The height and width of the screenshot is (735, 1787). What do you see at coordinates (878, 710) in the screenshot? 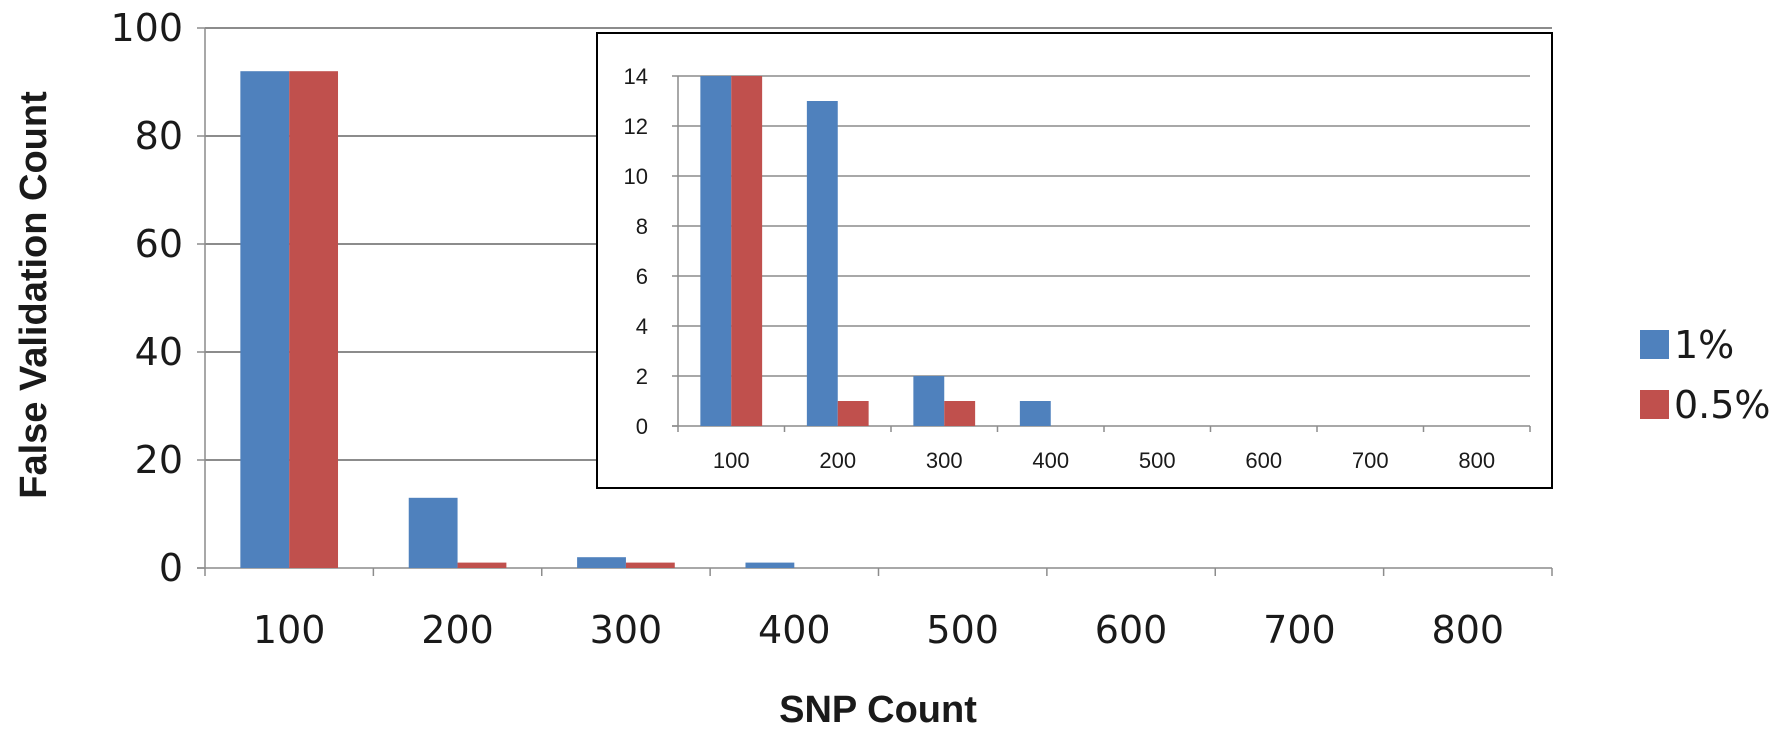
I see `x-axis-title: SNP Count` at bounding box center [878, 710].